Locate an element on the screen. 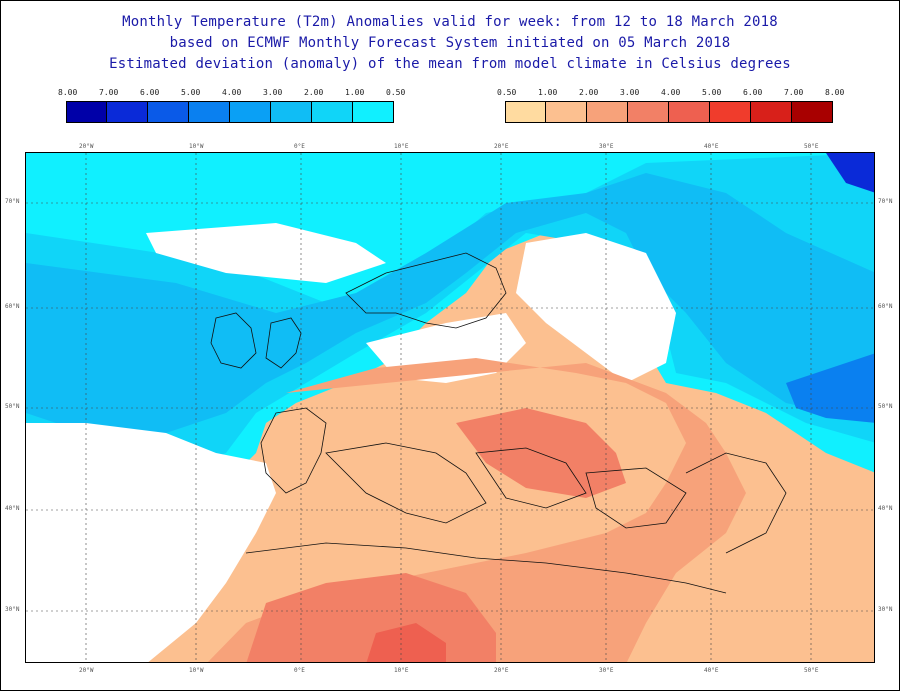 The height and width of the screenshot is (691, 900). warm-colorbar-label: 0.50 is located at coordinates (507, 92).